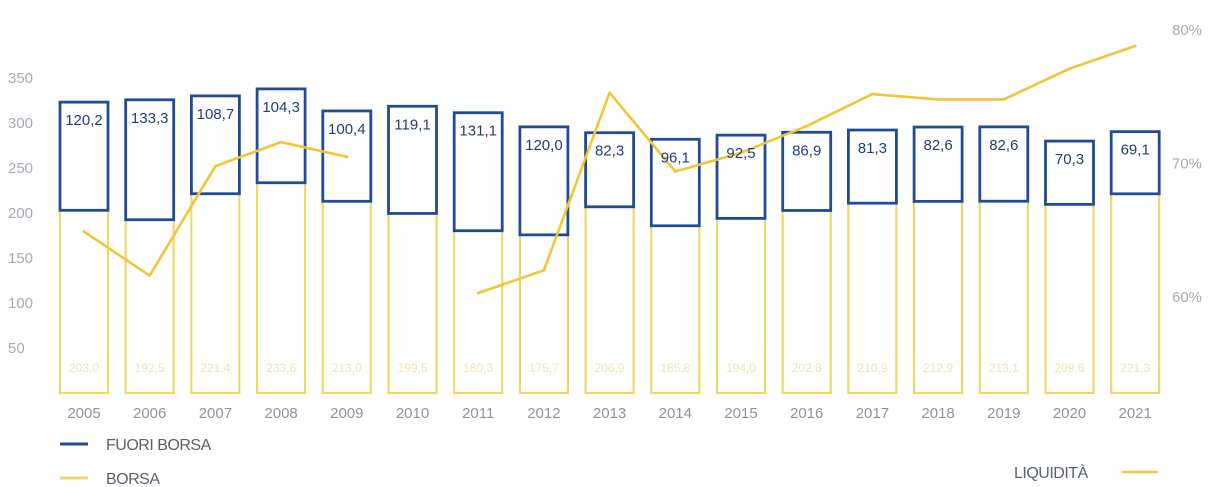 The image size is (1212, 487). Describe the element at coordinates (741, 368) in the screenshot. I see `data-label-borsa: 194,0` at that location.